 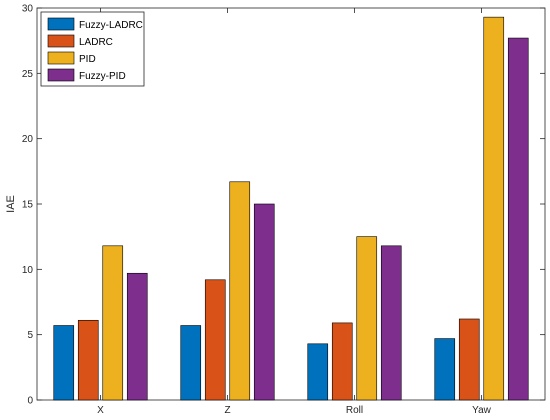 I want to click on legend-swatch-fuzzy-pid, so click(x=61, y=75).